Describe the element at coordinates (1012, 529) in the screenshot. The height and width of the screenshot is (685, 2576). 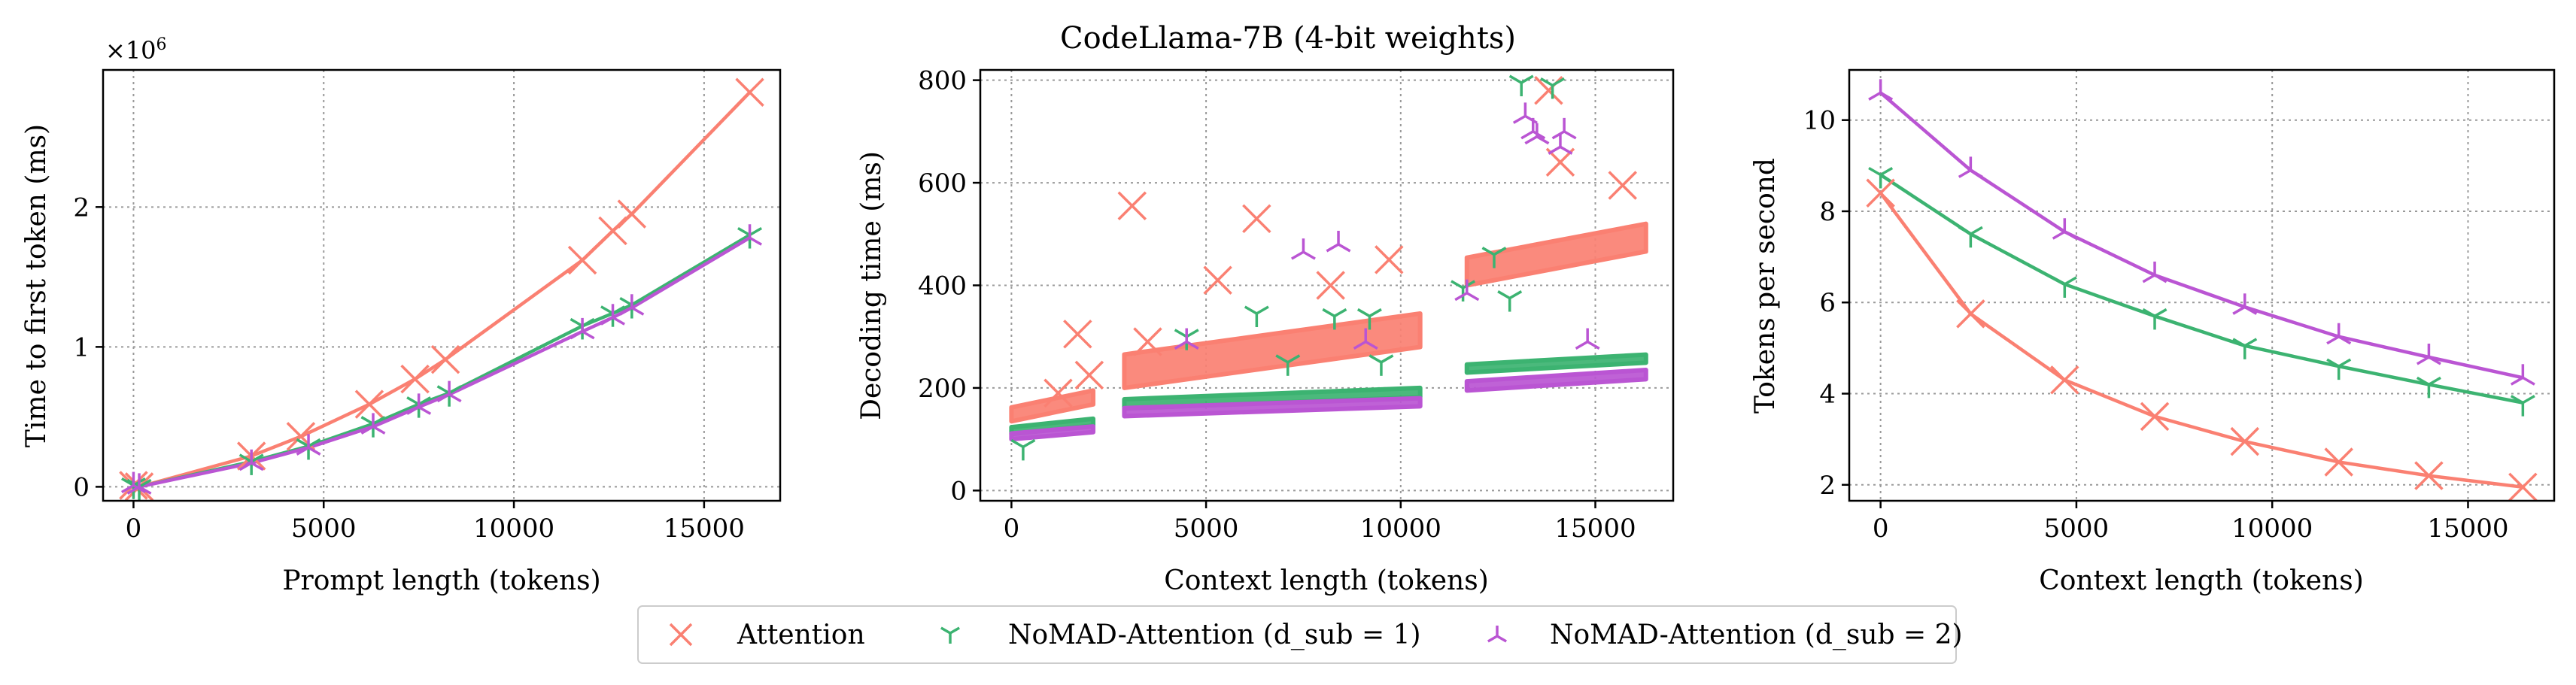
I see `x-tick-label: 0` at that location.